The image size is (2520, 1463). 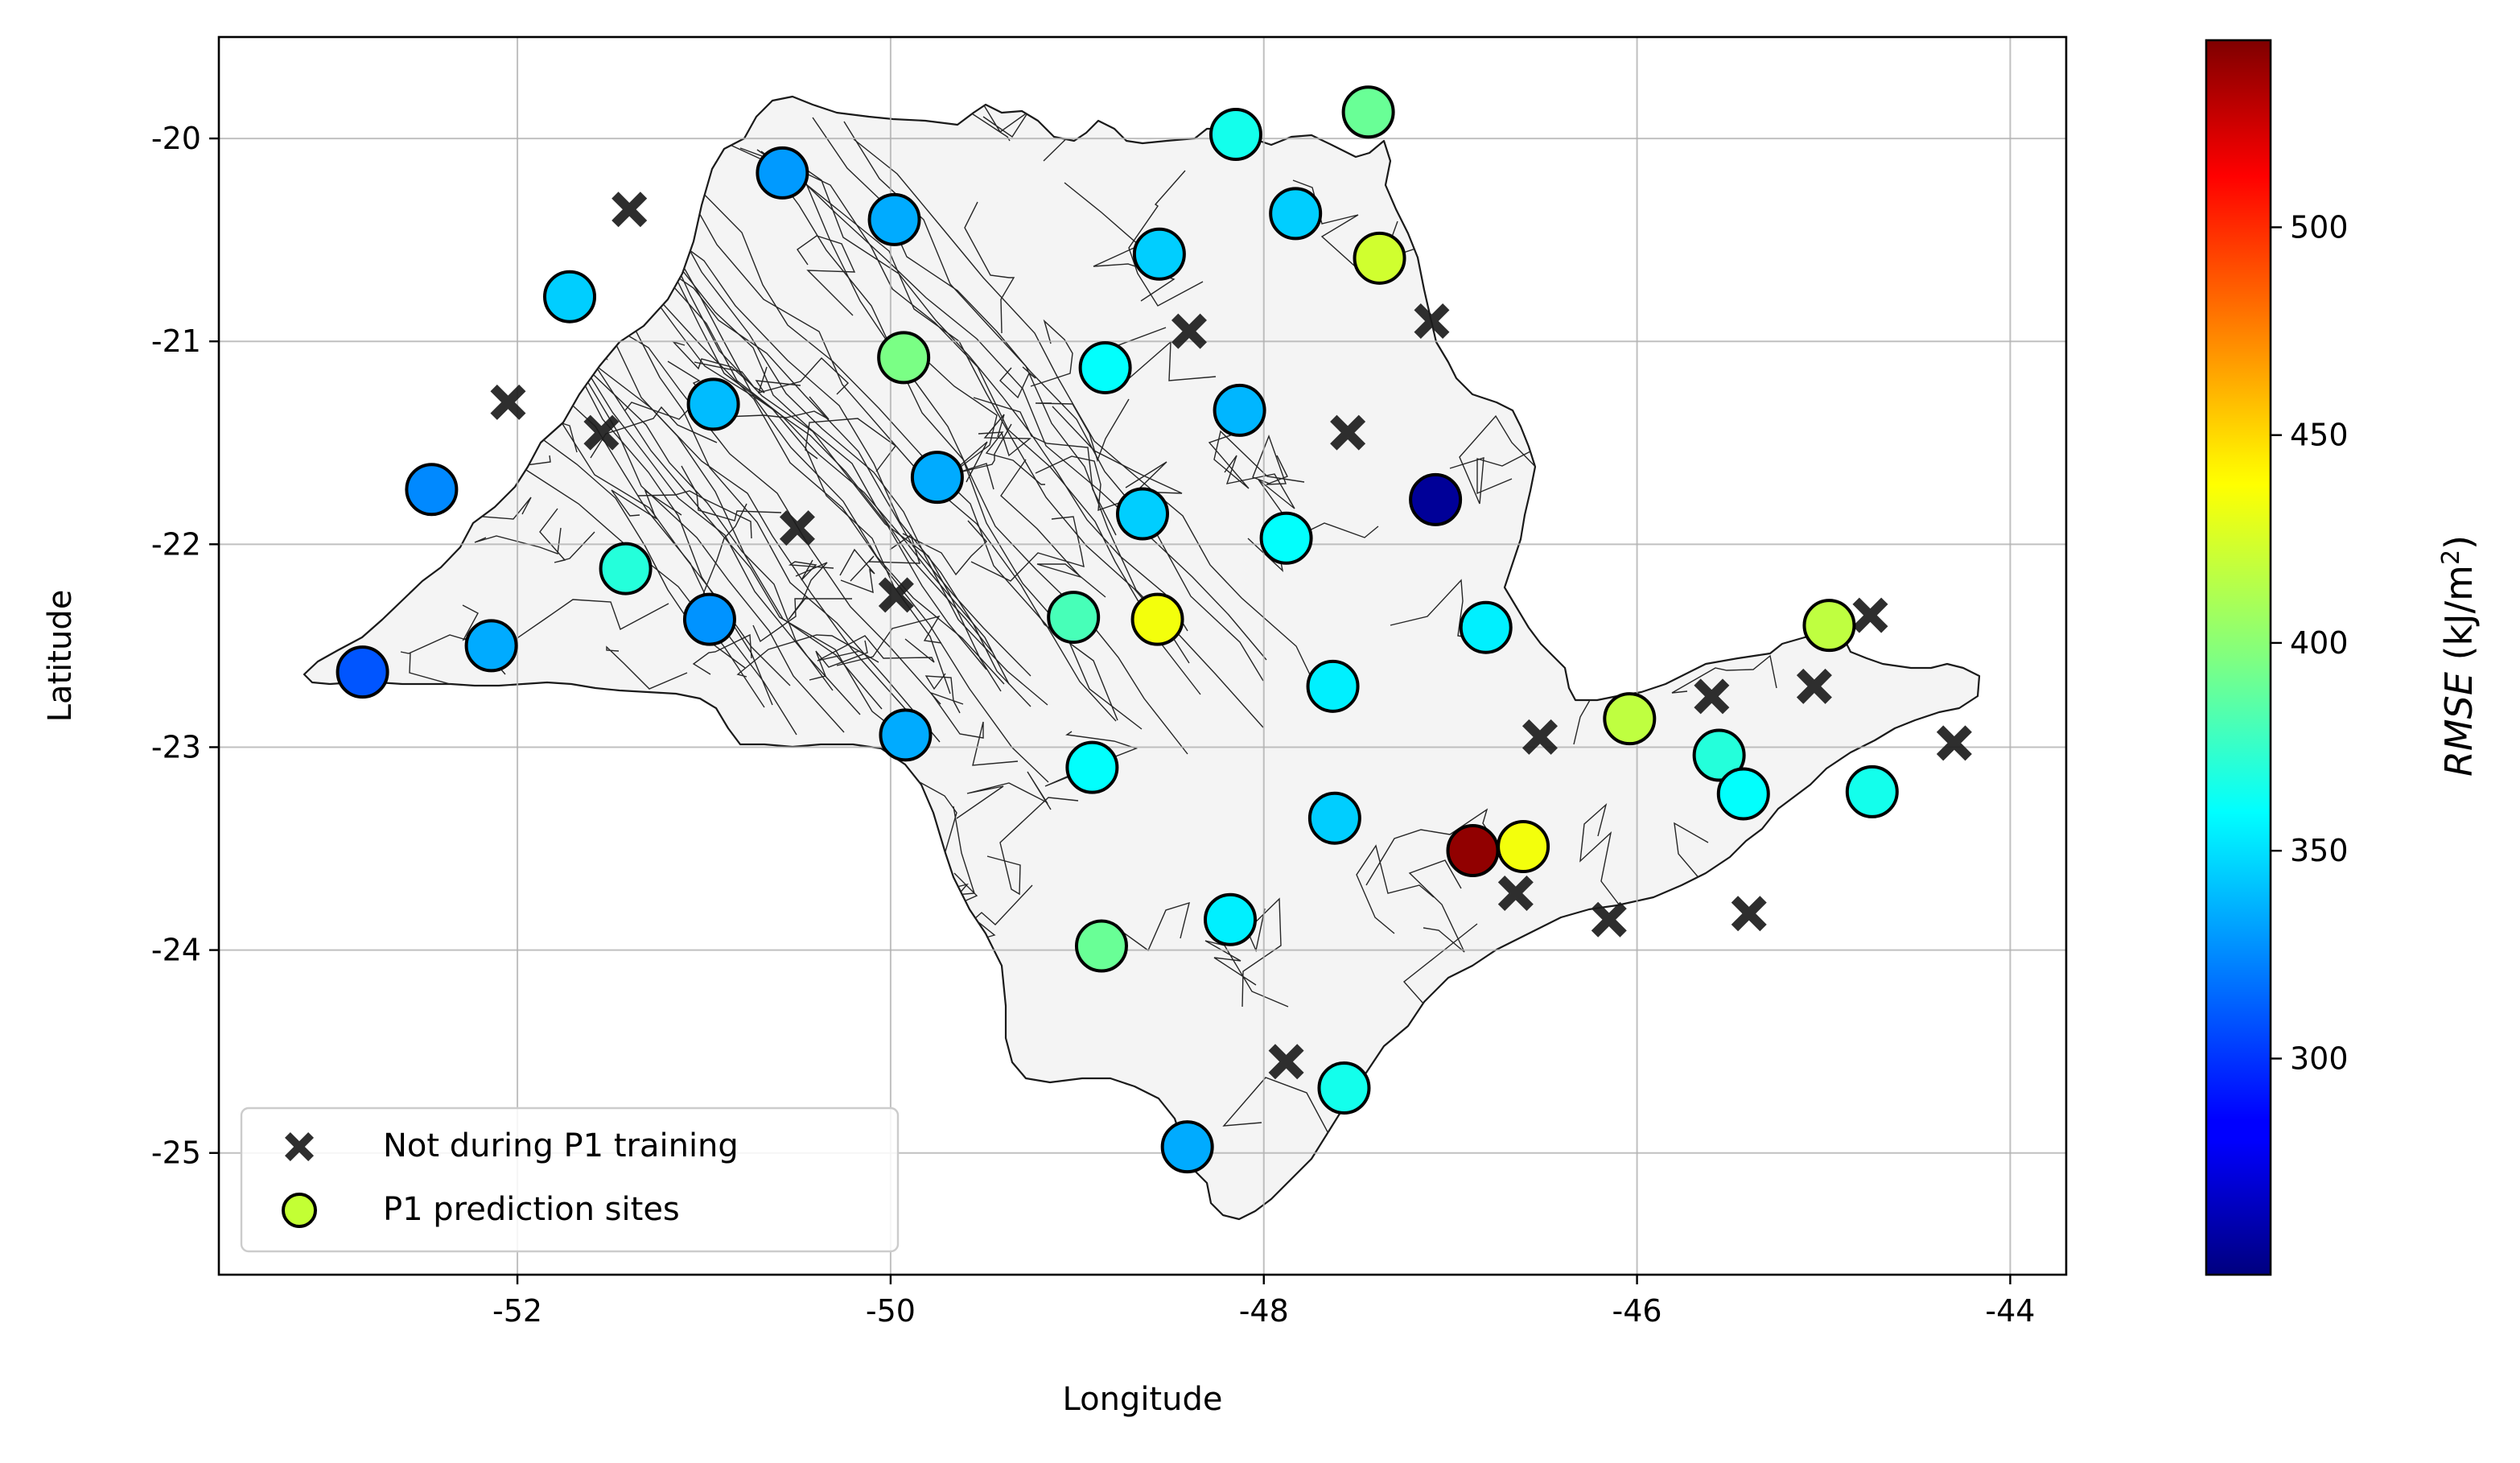 I want to click on colorbar: 300 350 400 450 500 RMSE (kJ/m2), so click(x=2343, y=657).